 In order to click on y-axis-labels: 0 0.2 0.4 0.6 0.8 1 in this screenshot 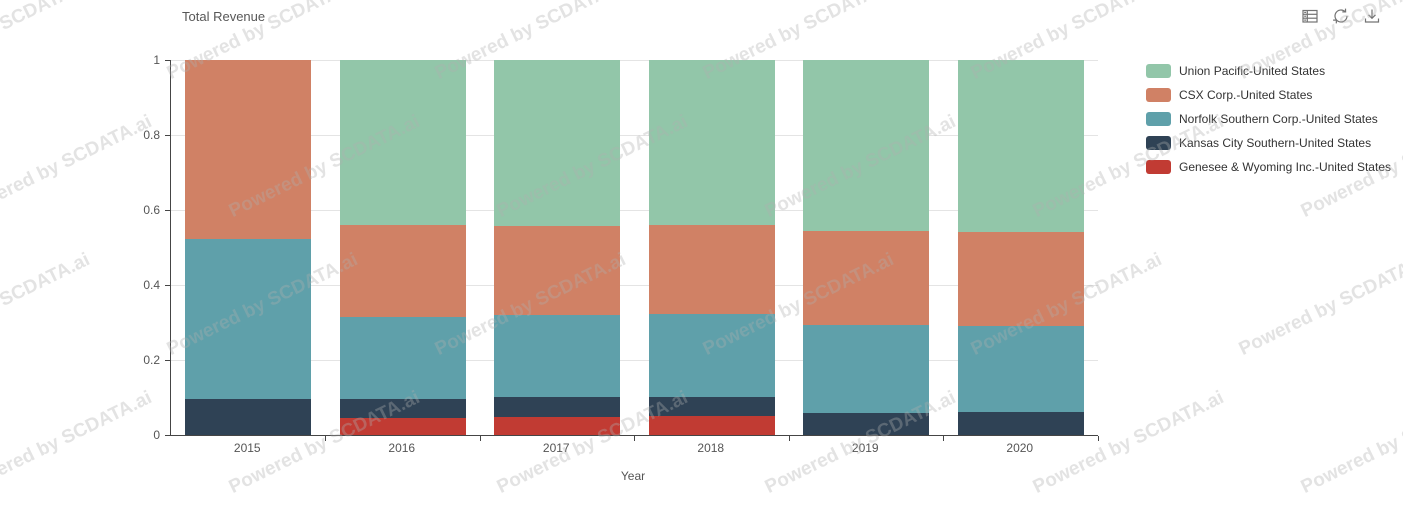, I will do `click(80, 247)`.